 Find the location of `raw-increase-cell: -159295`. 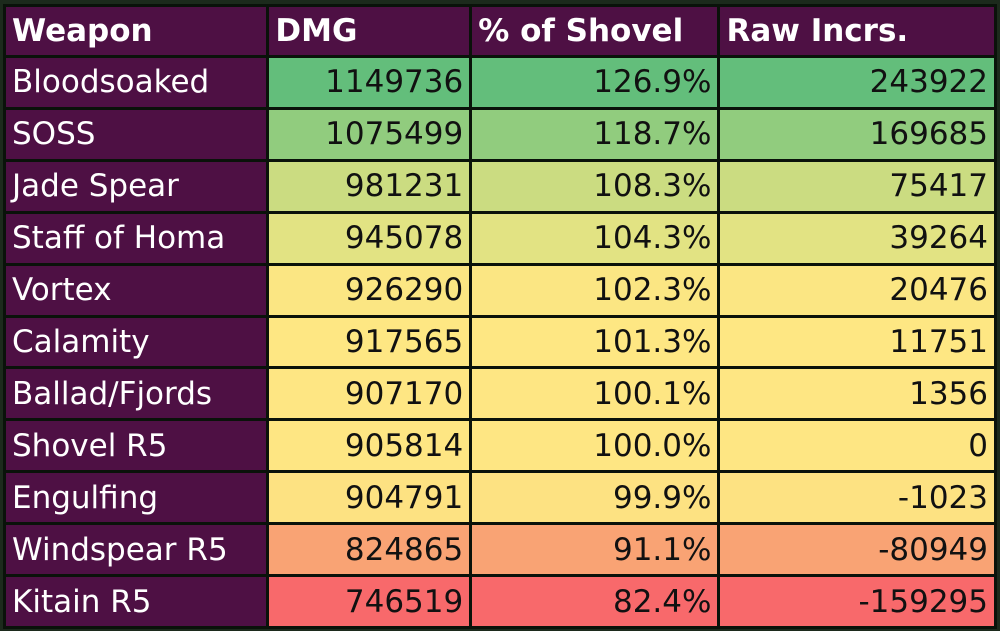

raw-increase-cell: -159295 is located at coordinates (857, 601).